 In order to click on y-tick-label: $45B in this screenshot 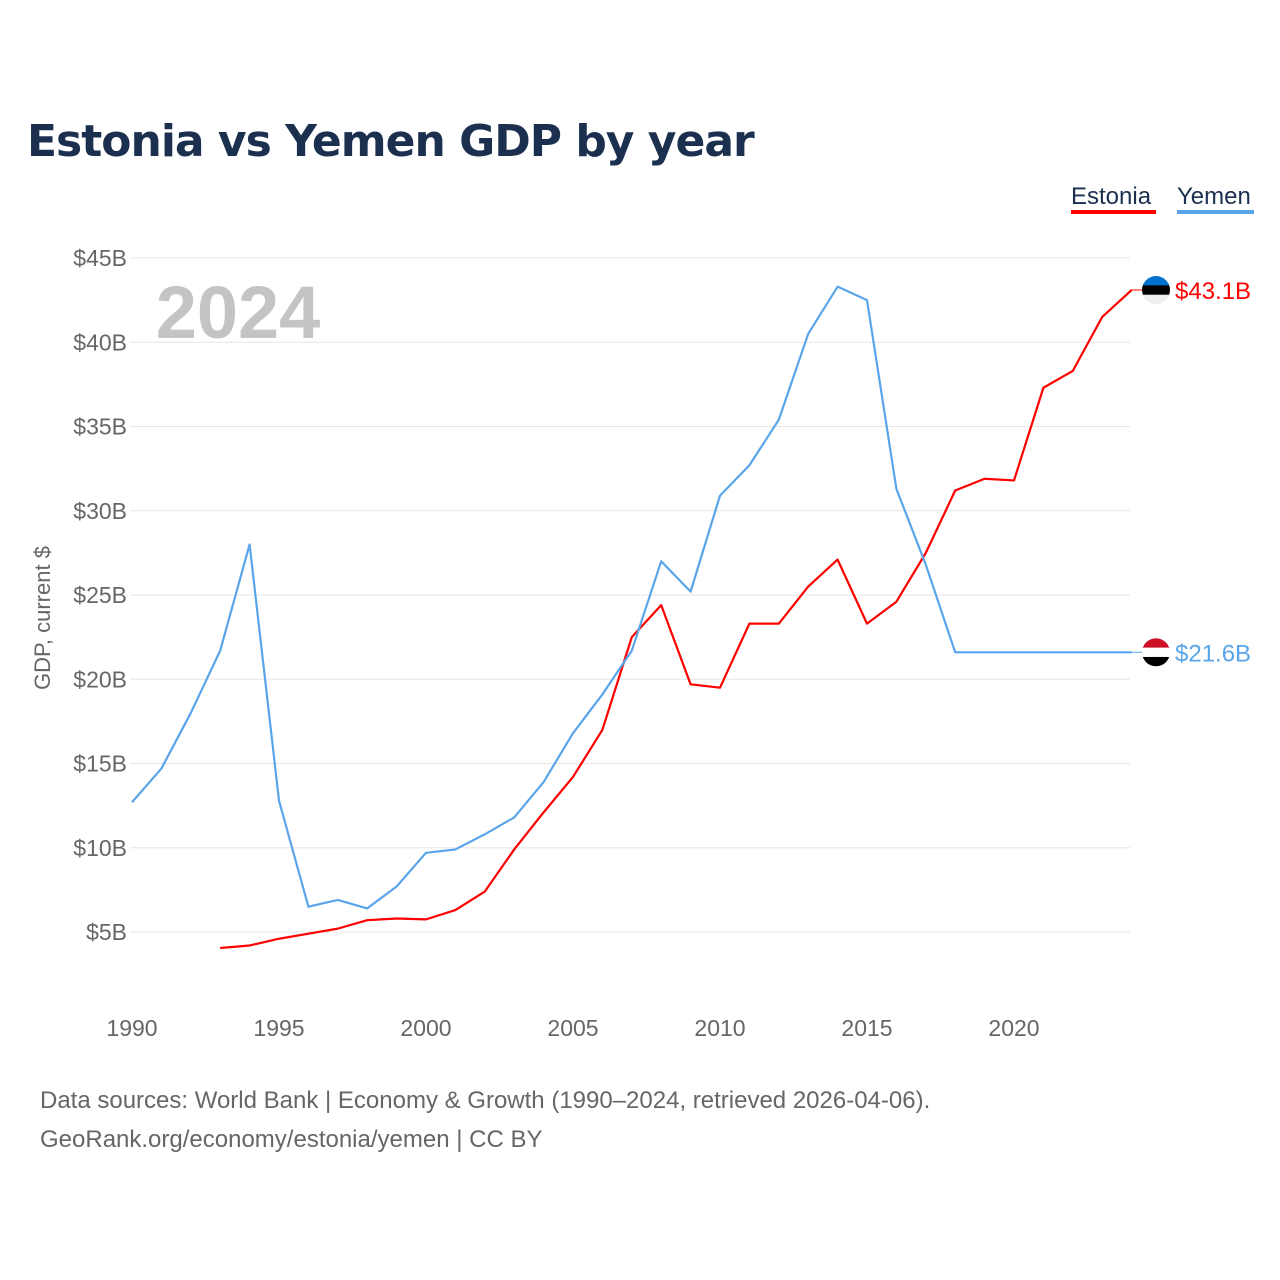, I will do `click(100, 258)`.